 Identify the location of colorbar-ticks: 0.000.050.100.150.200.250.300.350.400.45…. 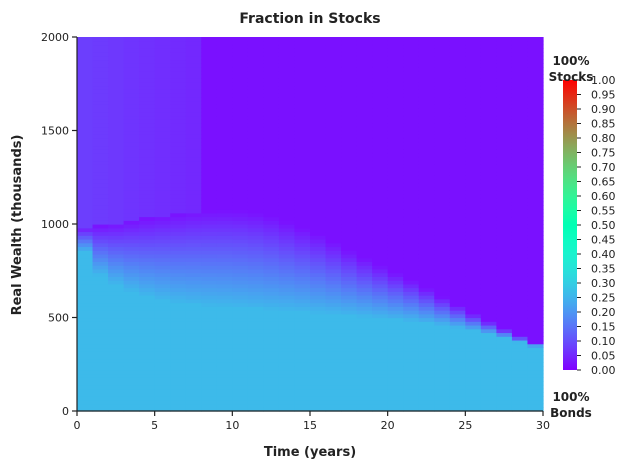
(596, 225).